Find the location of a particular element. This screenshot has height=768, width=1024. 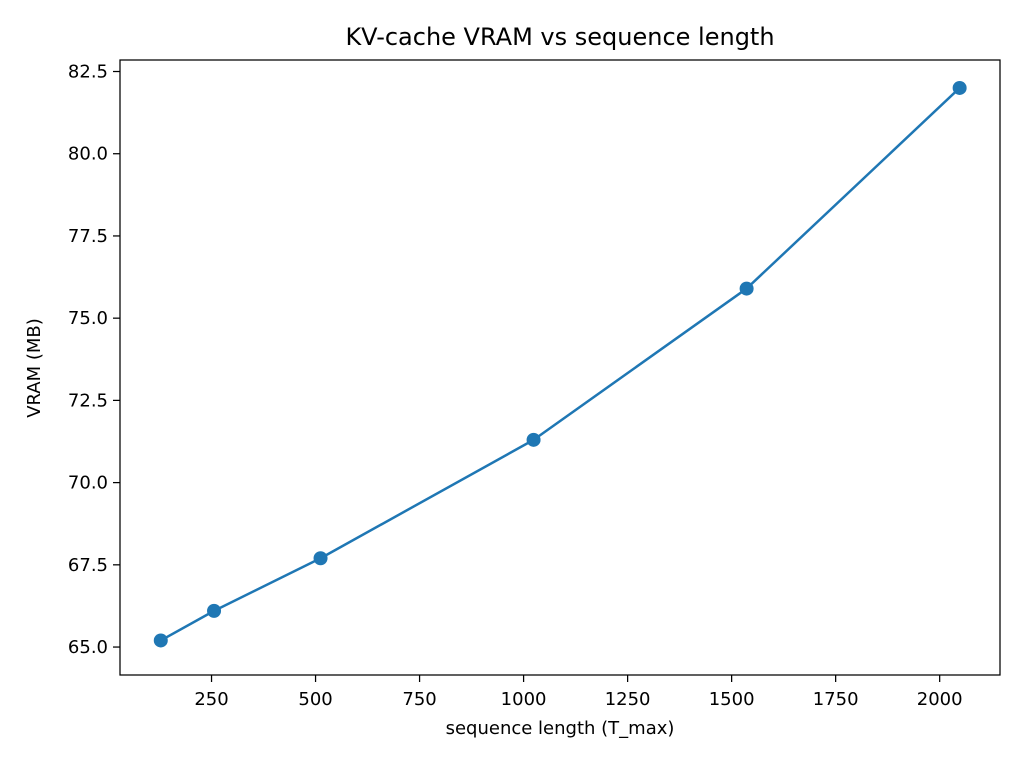

x-tick-label: 1750 is located at coordinates (836, 699).